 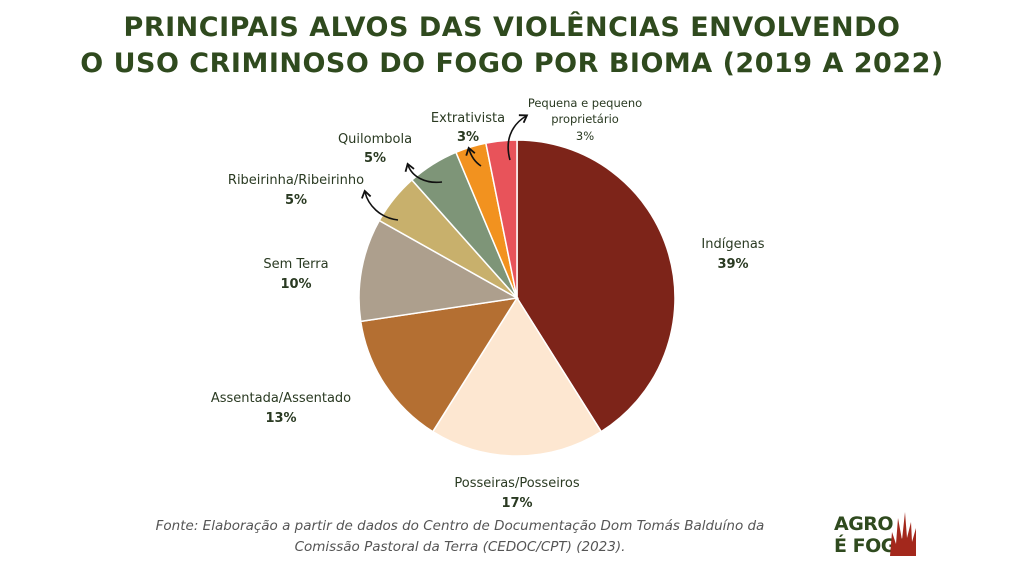 I want to click on arrow-quilombola, so click(x=423, y=173).